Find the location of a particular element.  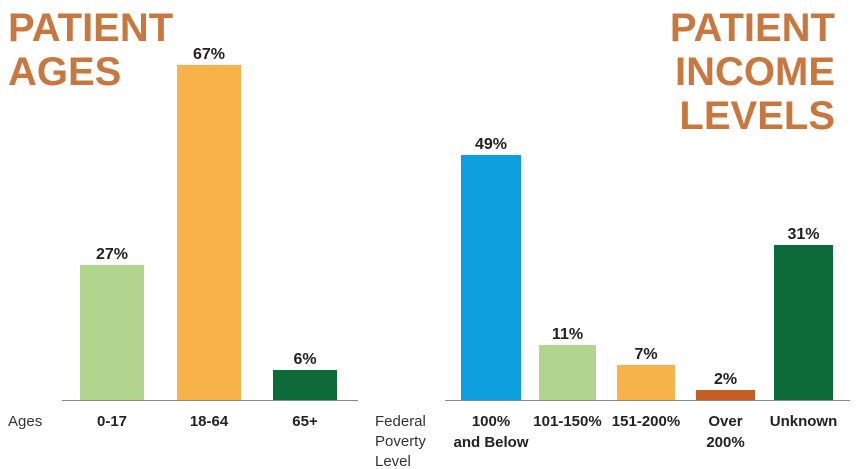

income-category-label-3: Over 200% is located at coordinates (725, 432).